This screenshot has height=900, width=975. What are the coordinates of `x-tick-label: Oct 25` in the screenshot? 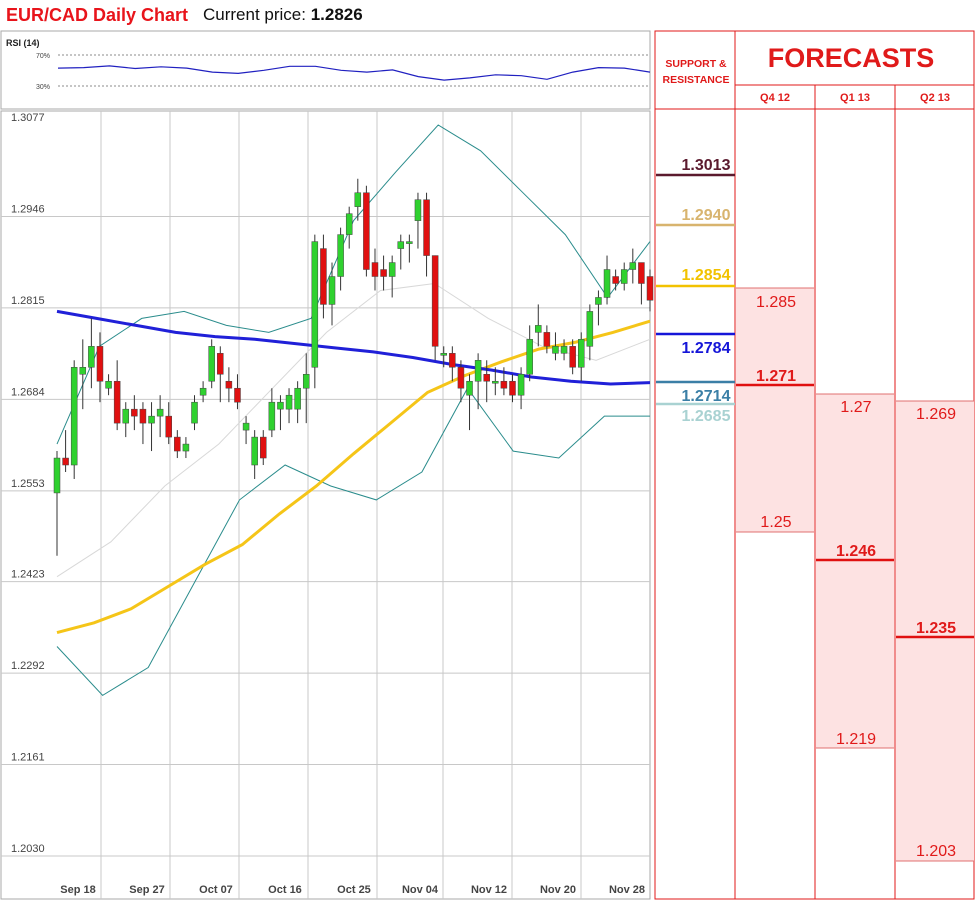 It's located at (354, 890).